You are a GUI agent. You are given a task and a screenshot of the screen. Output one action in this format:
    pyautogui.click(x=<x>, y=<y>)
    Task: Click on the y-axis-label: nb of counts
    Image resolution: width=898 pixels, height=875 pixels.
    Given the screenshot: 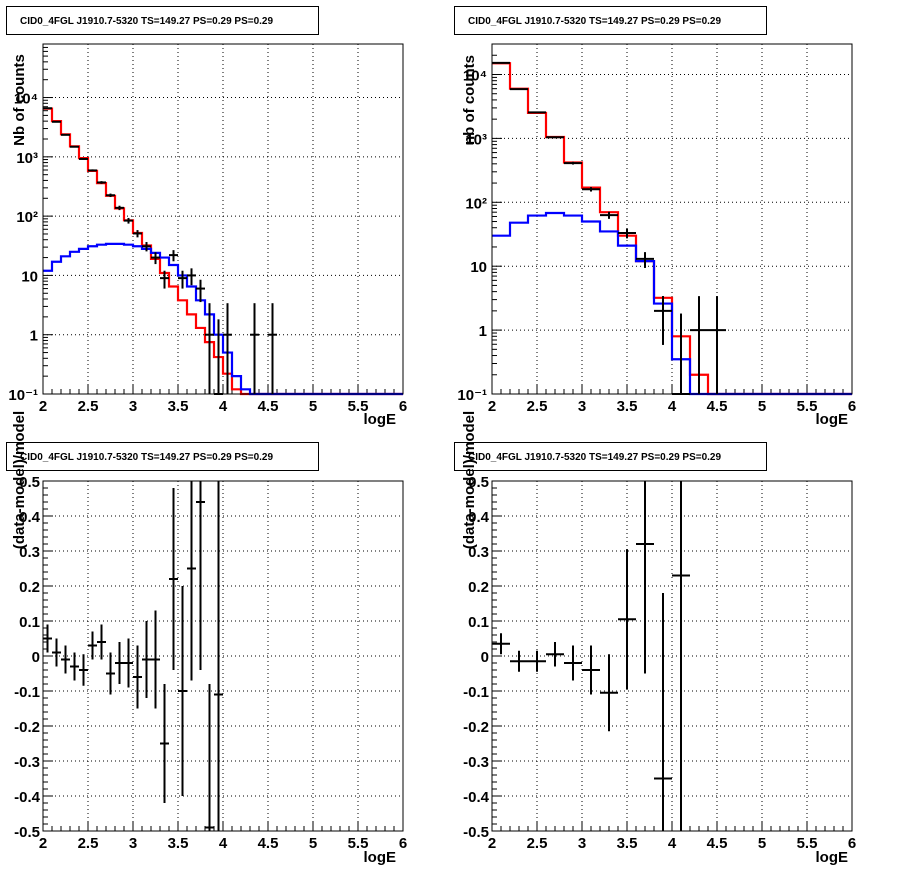 What is the action you would take?
    pyautogui.click(x=469, y=100)
    